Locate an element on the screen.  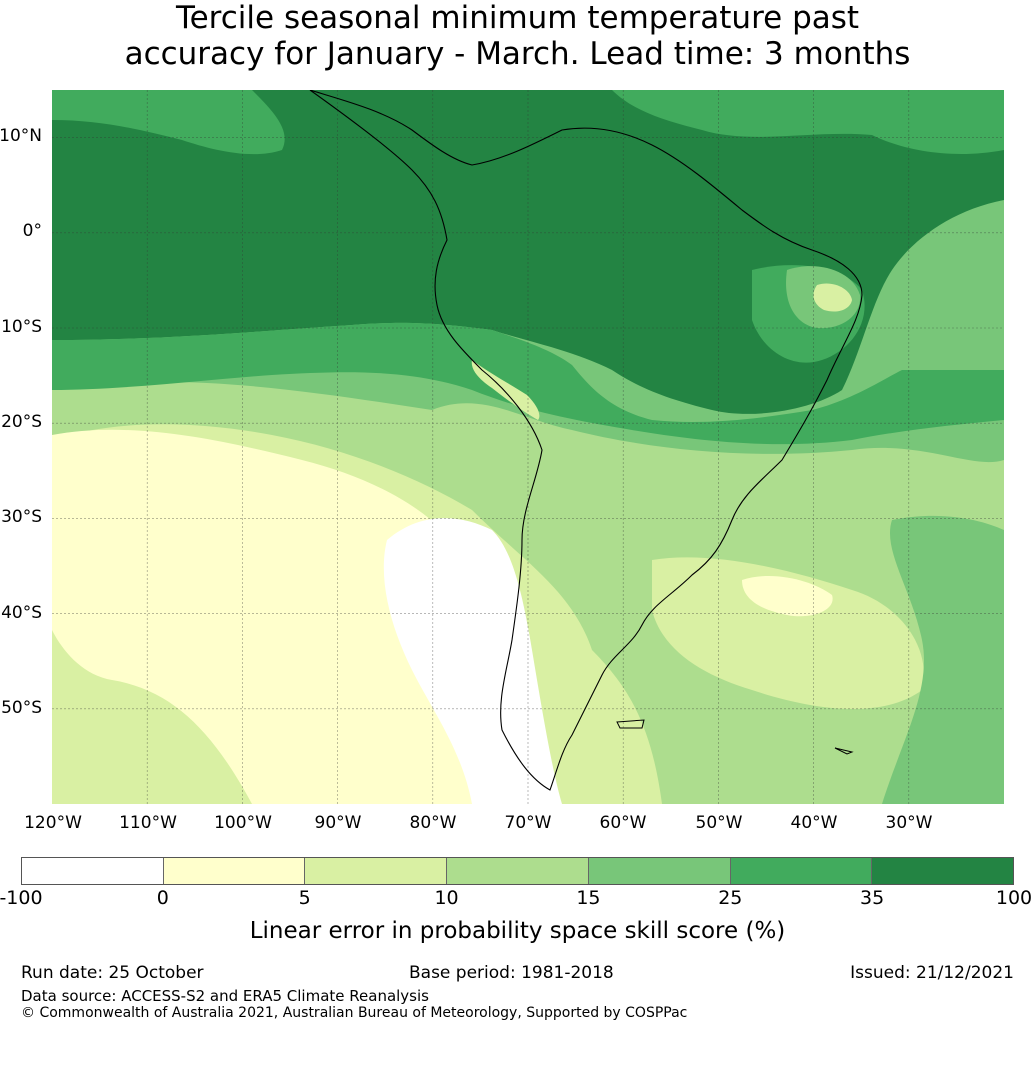
lon-label-50w: 50°W is located at coordinates (719, 823).